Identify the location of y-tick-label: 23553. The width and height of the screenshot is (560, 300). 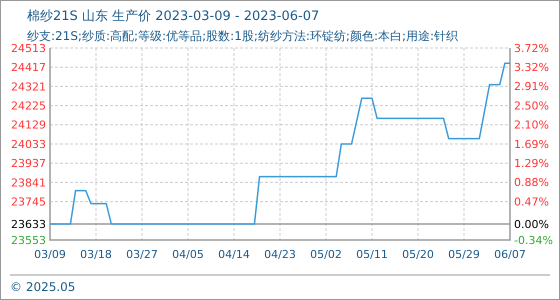
(28, 240).